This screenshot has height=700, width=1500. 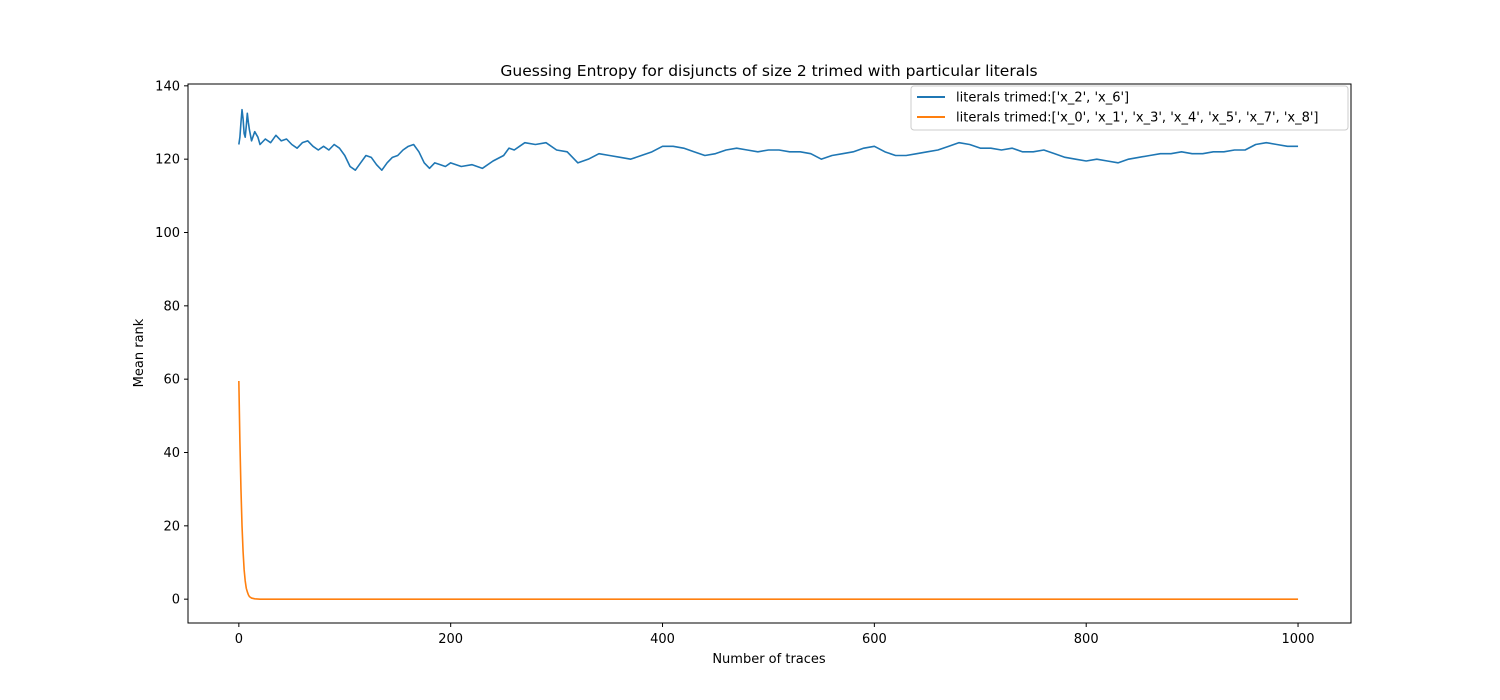 What do you see at coordinates (1297, 639) in the screenshot?
I see `x-tick-label: 1000` at bounding box center [1297, 639].